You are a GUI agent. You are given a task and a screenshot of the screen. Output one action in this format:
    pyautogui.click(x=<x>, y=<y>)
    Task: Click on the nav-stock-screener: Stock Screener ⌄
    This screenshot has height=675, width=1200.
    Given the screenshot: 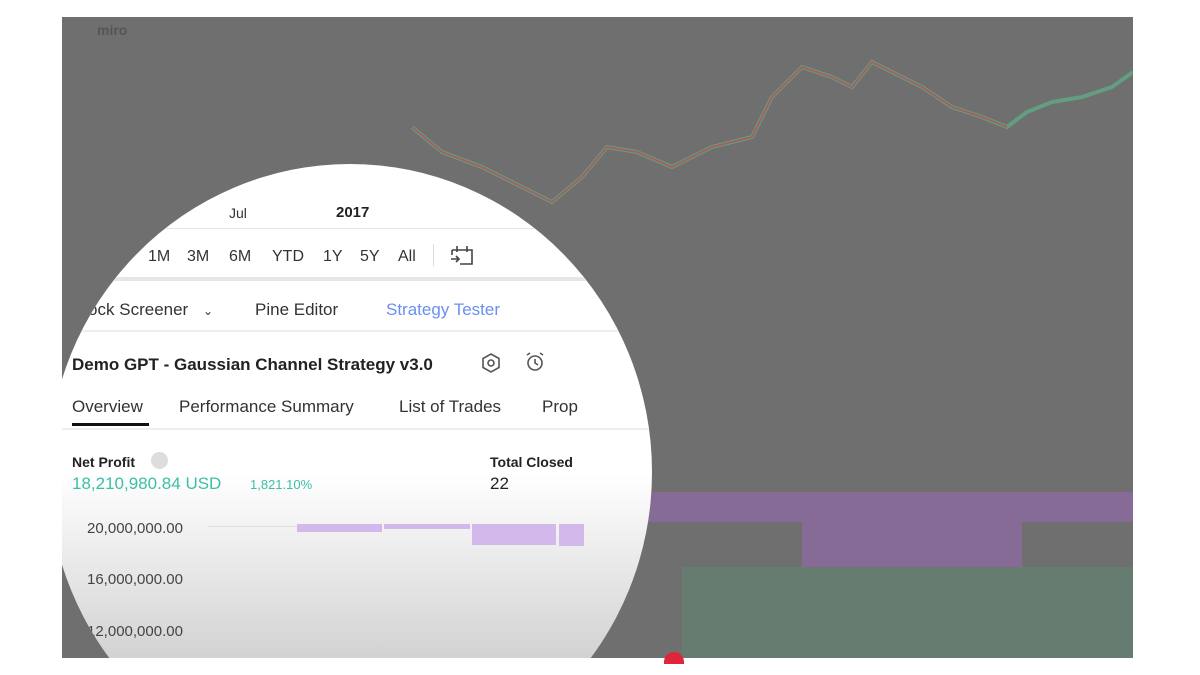 What is the action you would take?
    pyautogui.click(x=143, y=309)
    